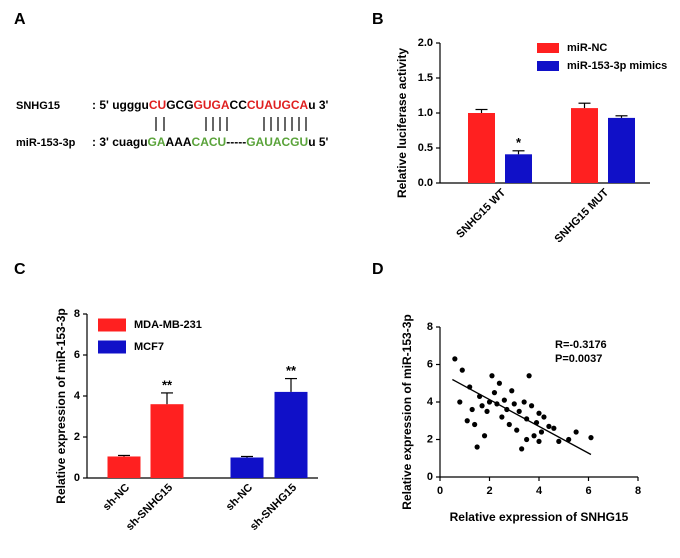  I want to click on significance-label: *, so click(519, 142).